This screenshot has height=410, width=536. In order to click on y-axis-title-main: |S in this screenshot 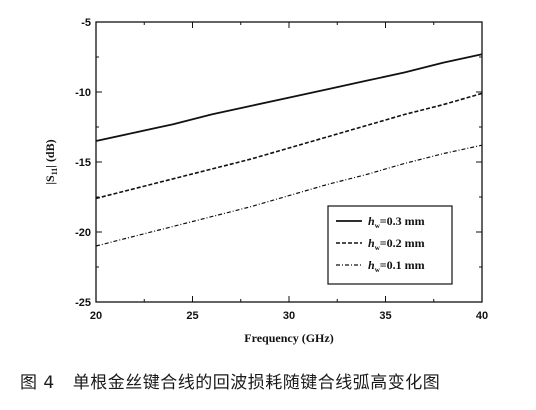, I will do `click(50, 180)`.